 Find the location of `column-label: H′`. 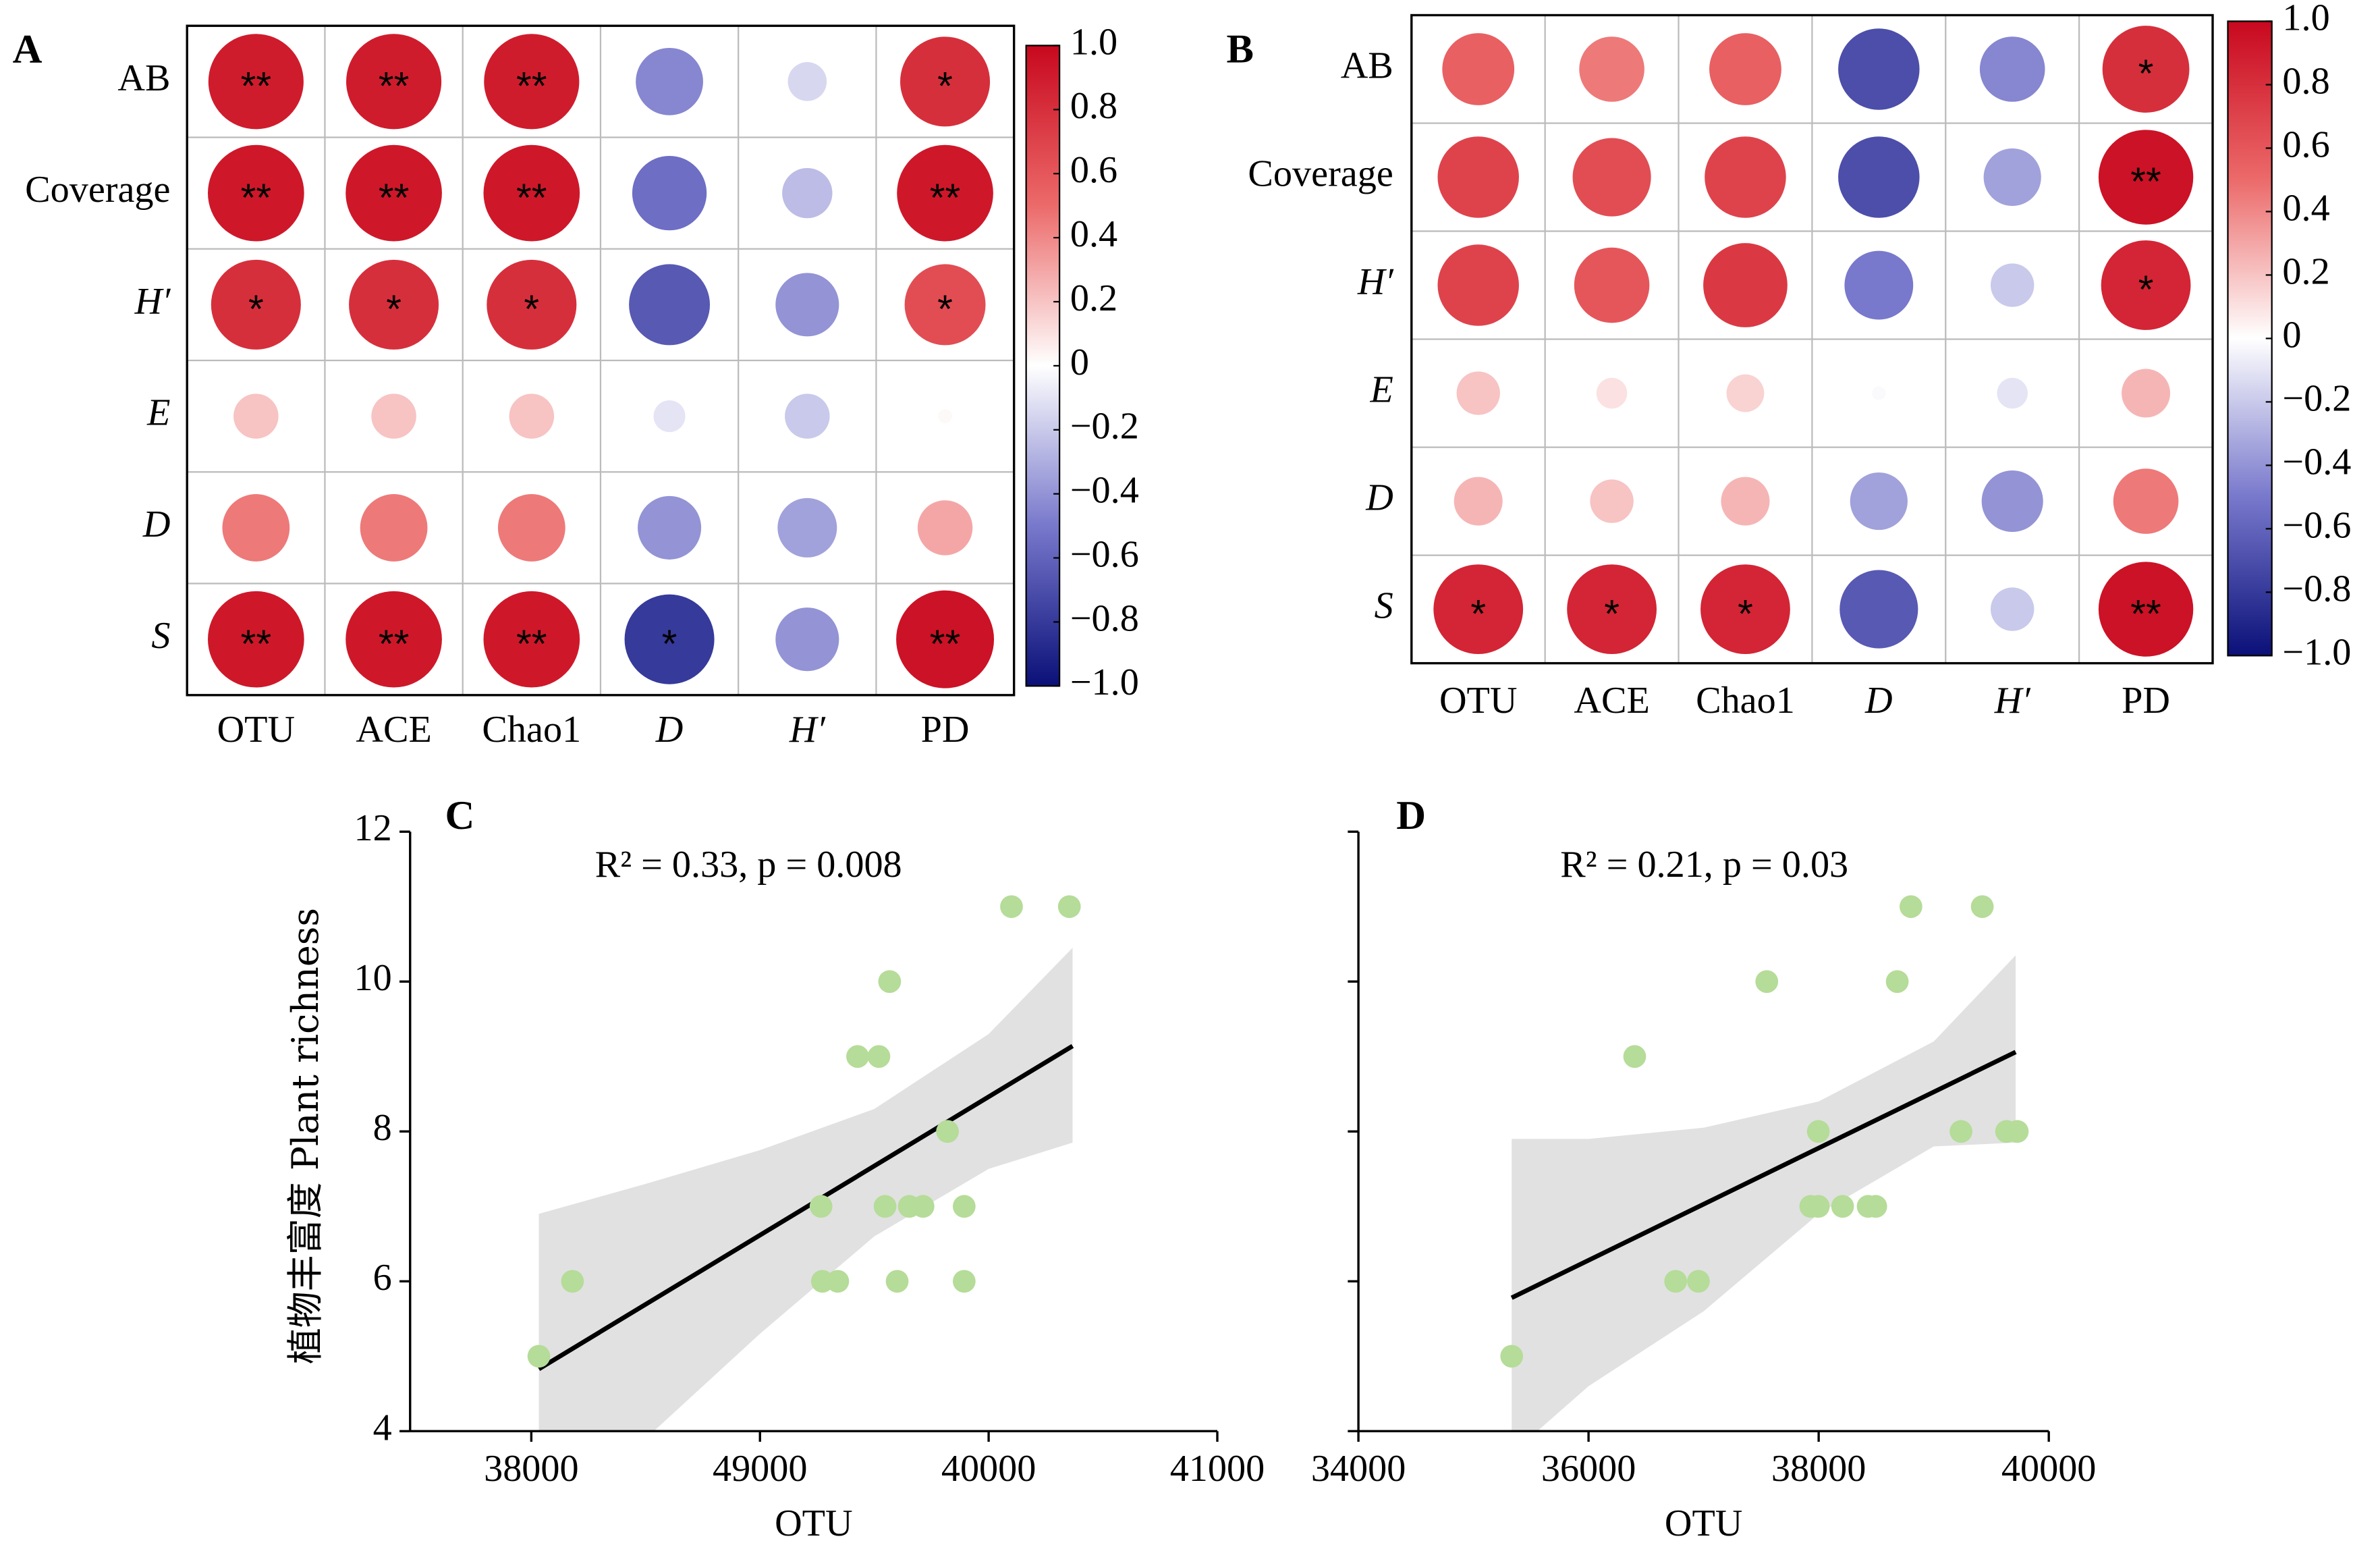

column-label: H′ is located at coordinates (2013, 701).